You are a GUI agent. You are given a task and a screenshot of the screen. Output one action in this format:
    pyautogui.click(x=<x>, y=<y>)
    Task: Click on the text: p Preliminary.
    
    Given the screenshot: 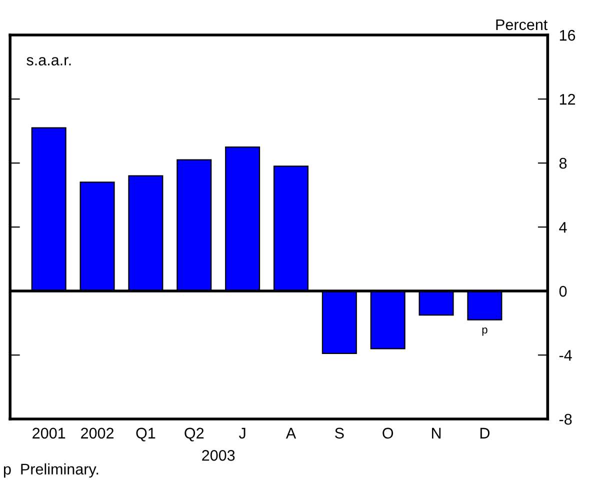 What is the action you would take?
    pyautogui.click(x=51, y=470)
    